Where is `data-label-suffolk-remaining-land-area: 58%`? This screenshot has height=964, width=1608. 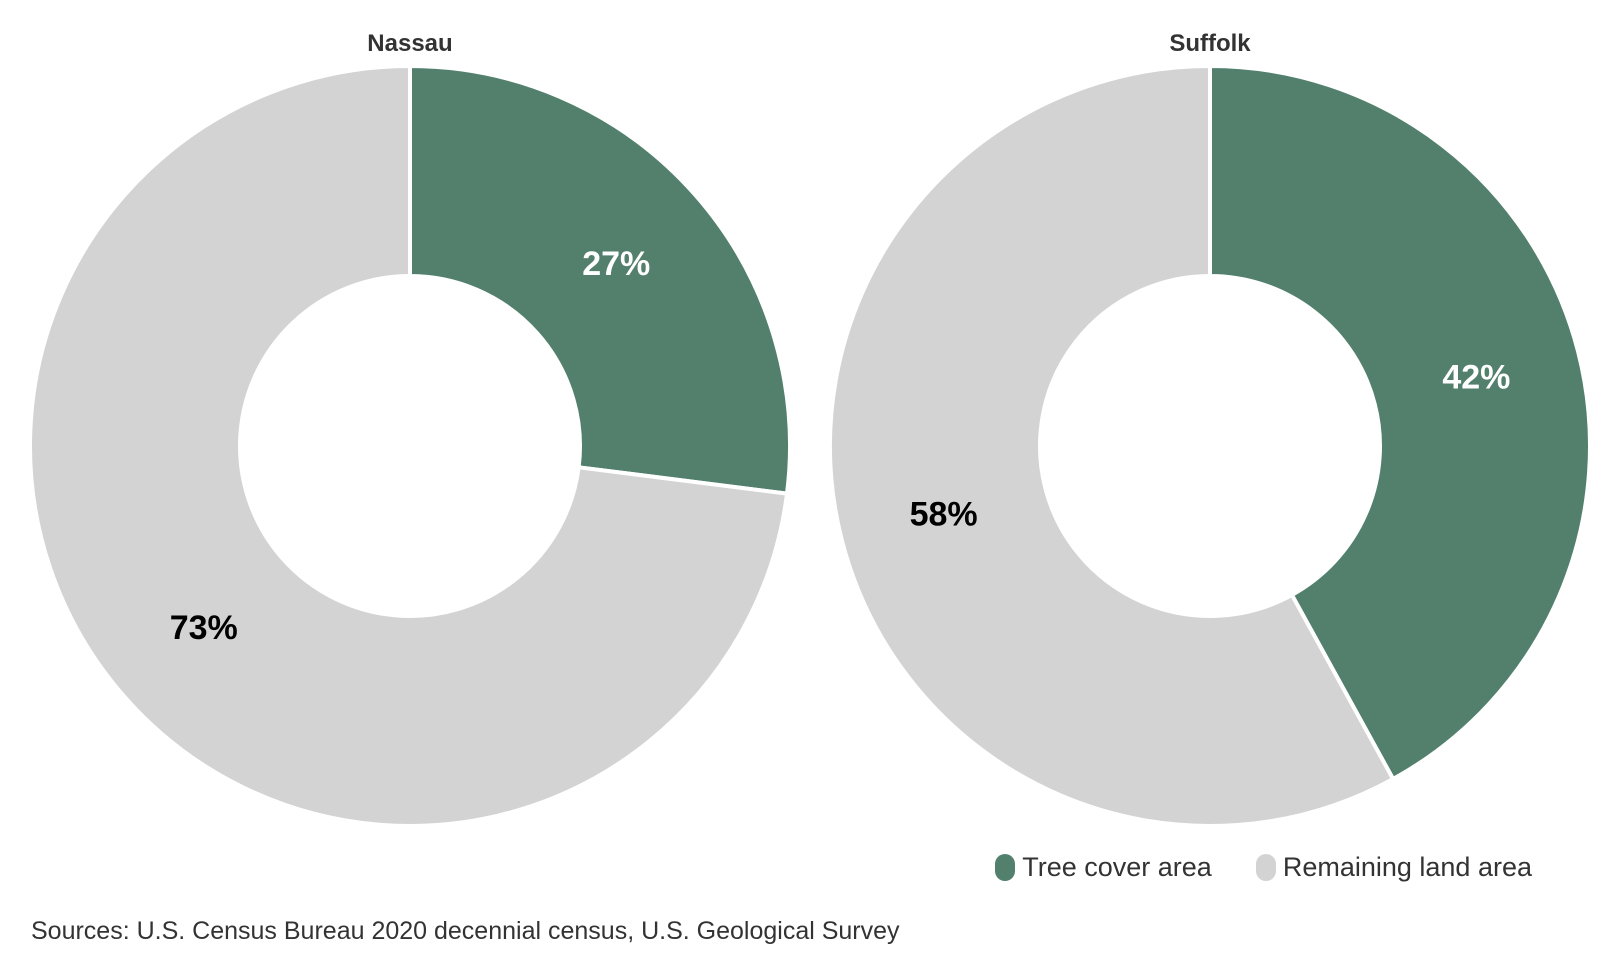
data-label-suffolk-remaining-land-area: 58% is located at coordinates (944, 514).